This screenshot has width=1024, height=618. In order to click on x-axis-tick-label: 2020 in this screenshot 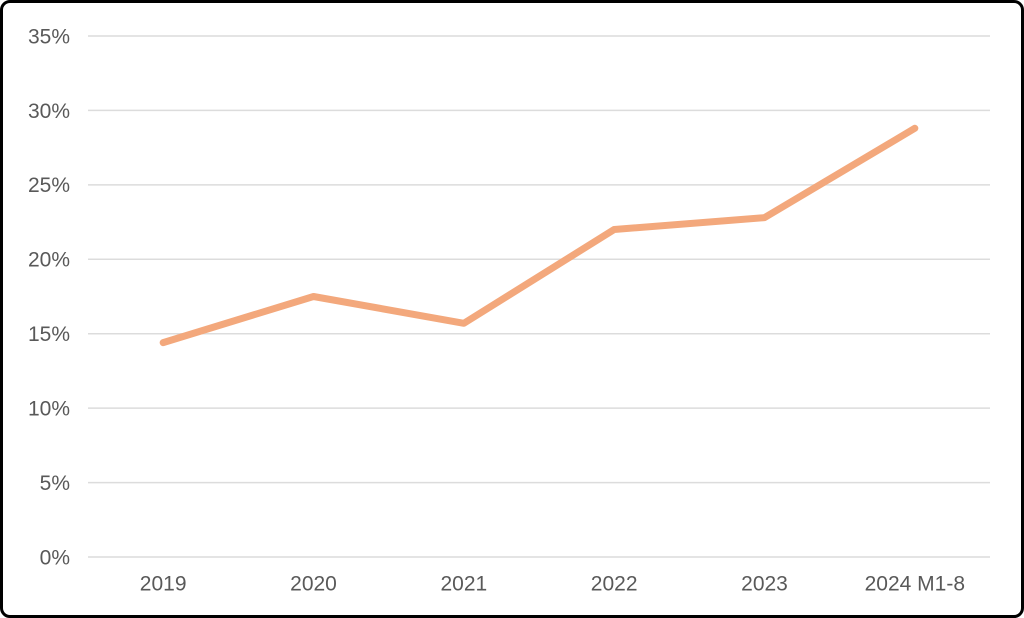, I will do `click(313, 584)`.